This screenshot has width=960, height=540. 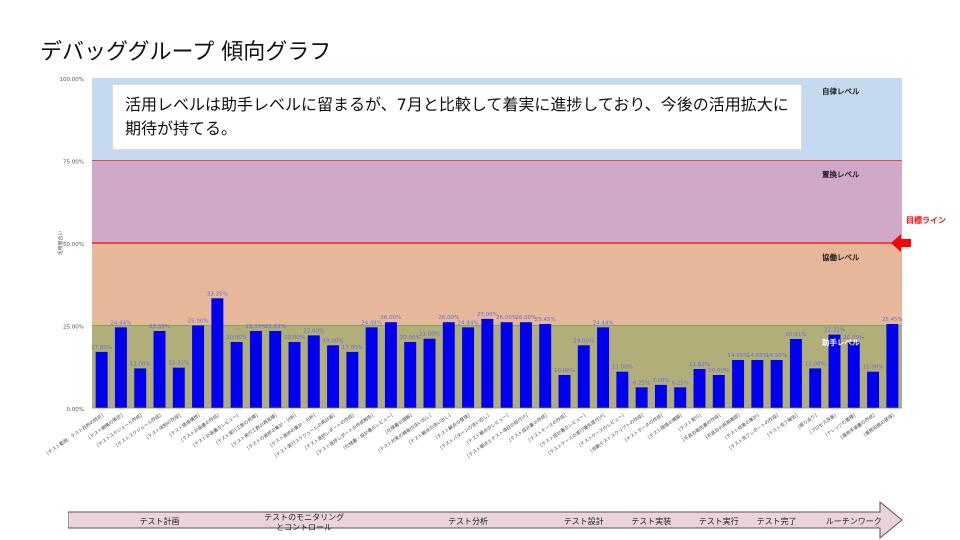 What do you see at coordinates (198, 322) in the screenshot?
I see `bar-value-label: 25.00%` at bounding box center [198, 322].